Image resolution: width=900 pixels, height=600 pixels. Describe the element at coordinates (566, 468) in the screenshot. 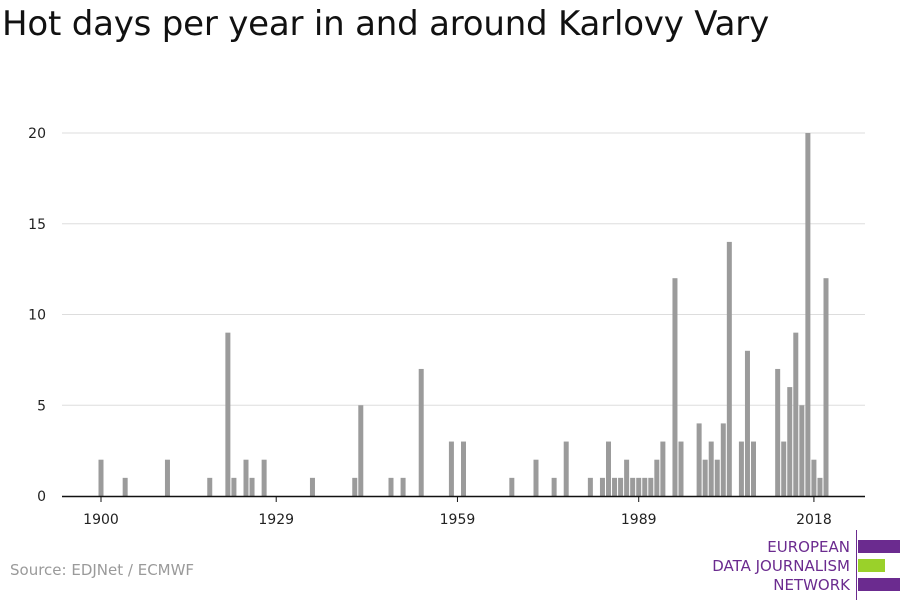

I see `bar-1977` at that location.